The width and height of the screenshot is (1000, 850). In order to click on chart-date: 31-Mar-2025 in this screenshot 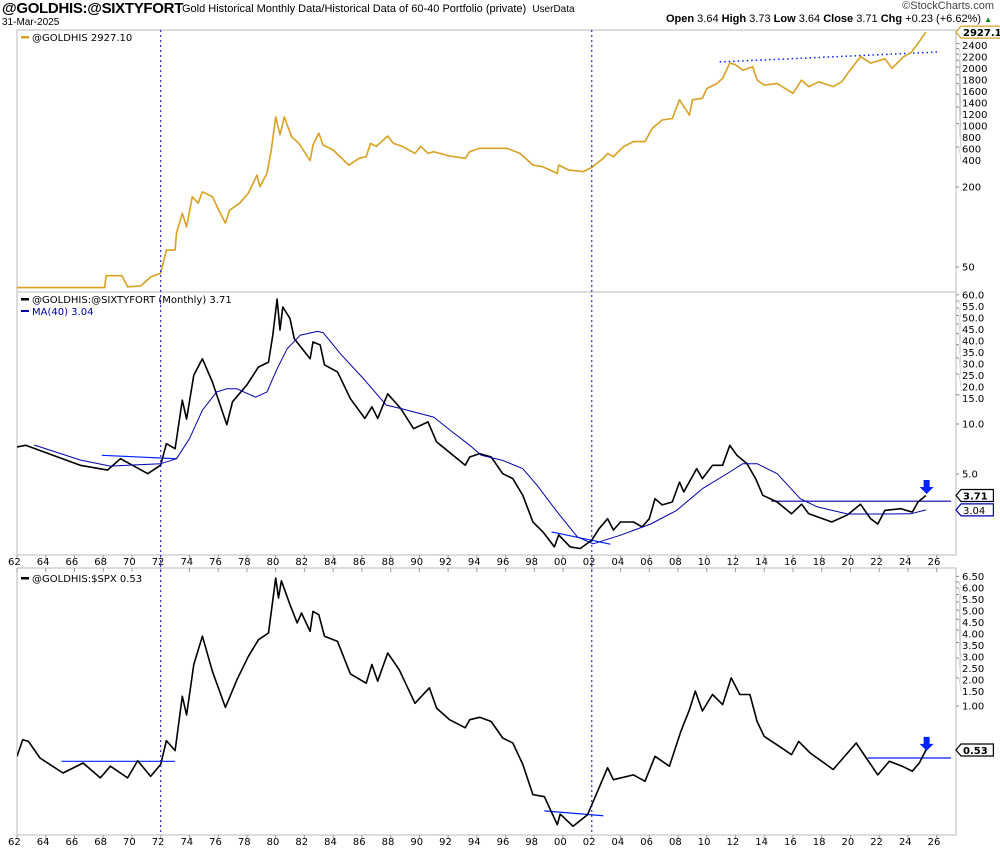, I will do `click(31, 22)`.